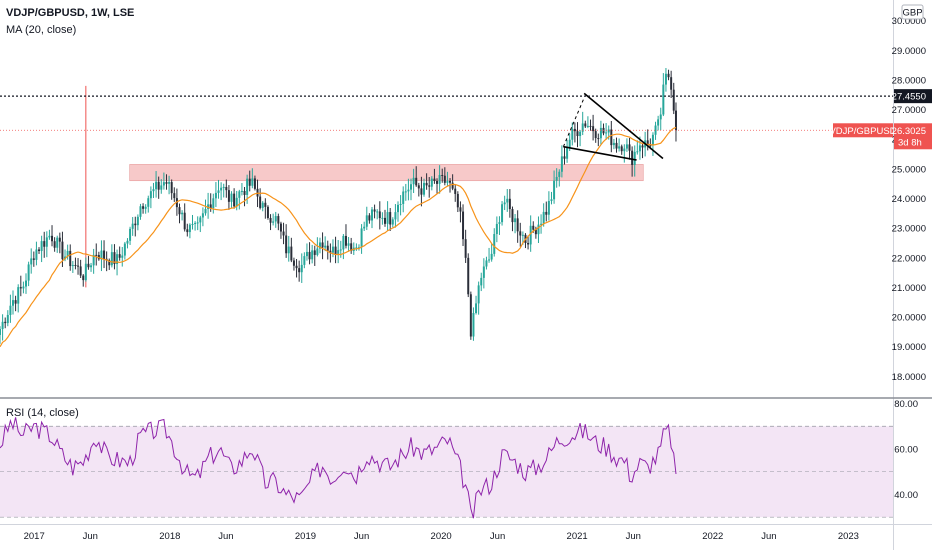 The height and width of the screenshot is (550, 932). I want to click on rsi-legend: RSI (14, close), so click(42, 413).